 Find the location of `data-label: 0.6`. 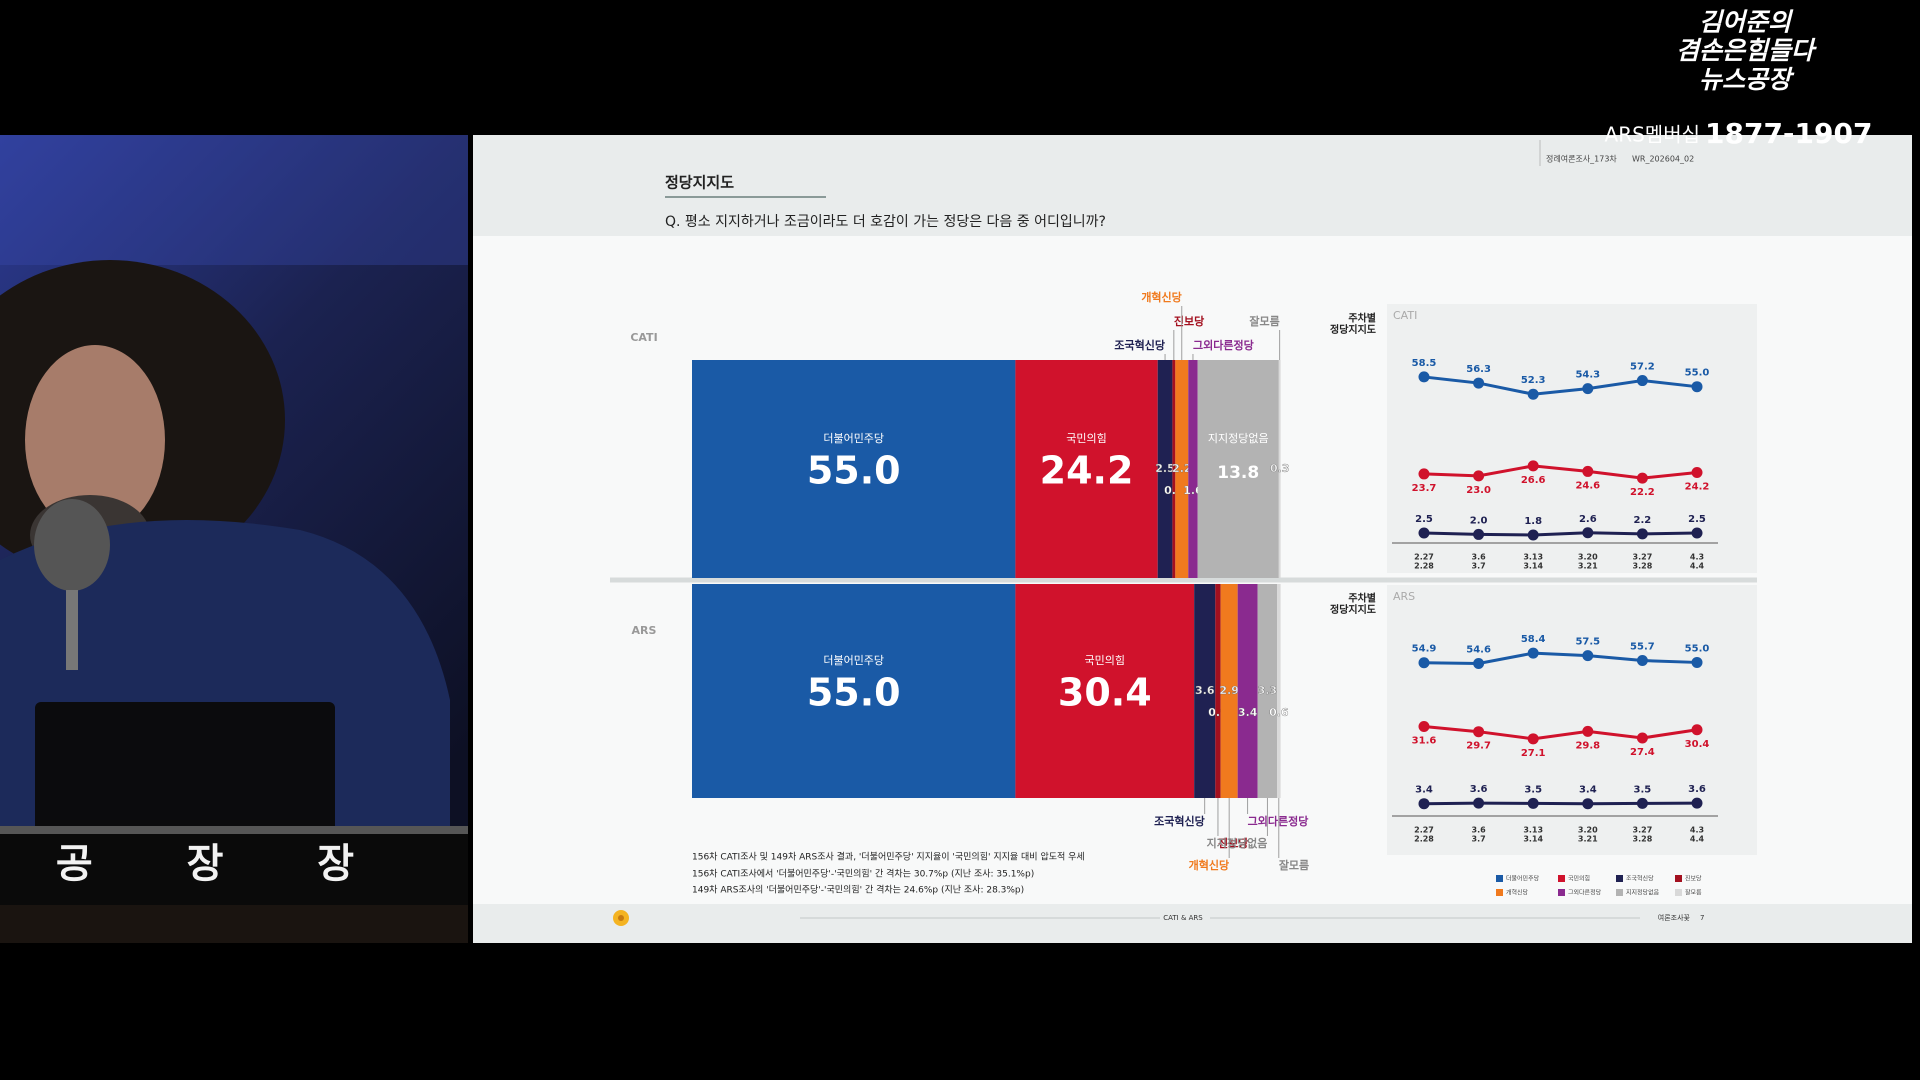

data-label: 0.6 is located at coordinates (1279, 712).